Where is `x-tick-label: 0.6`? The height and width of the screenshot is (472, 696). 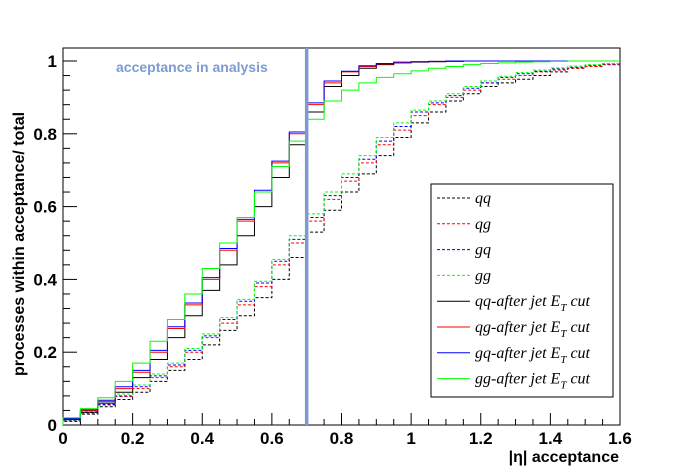 x-tick-label: 0.6 is located at coordinates (272, 438).